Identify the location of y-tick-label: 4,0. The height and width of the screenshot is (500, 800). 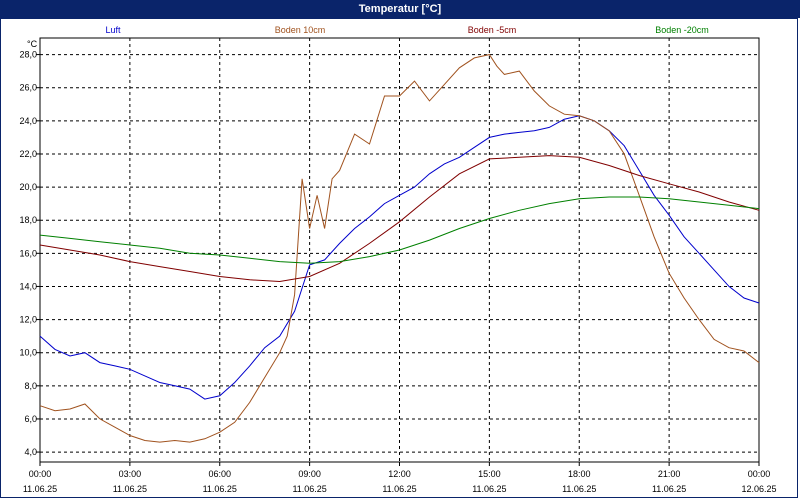
(30, 452).